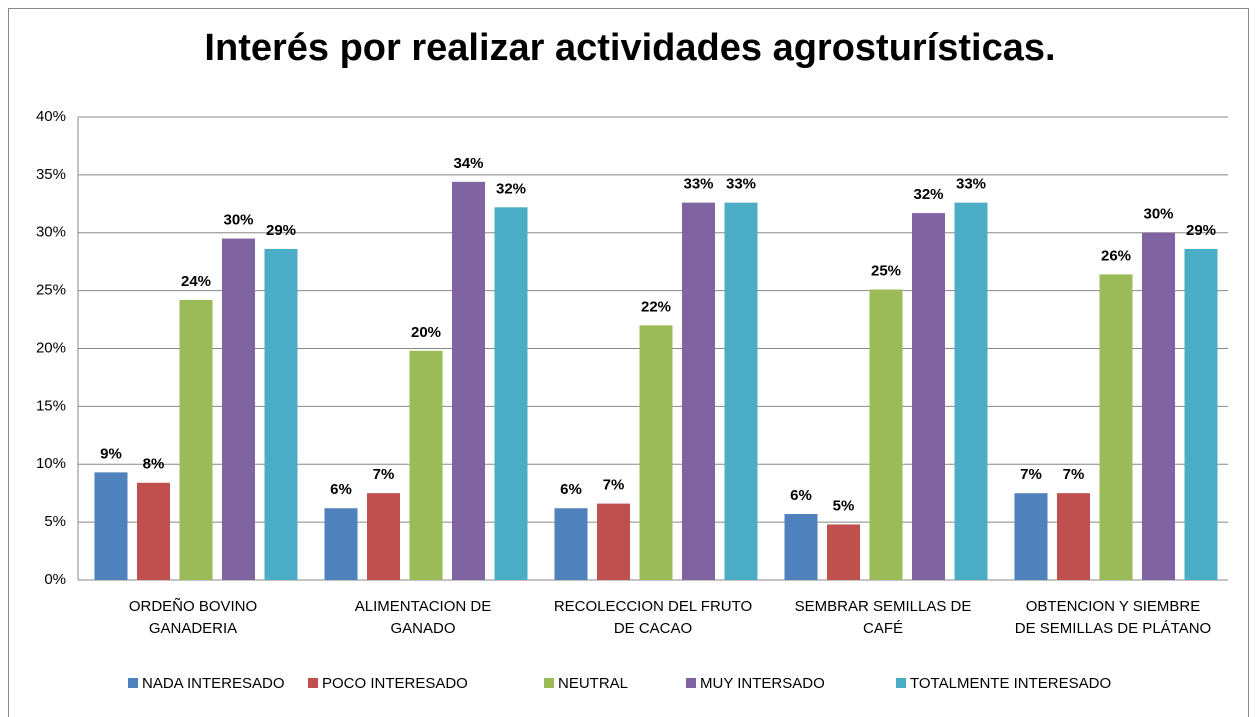  Describe the element at coordinates (468, 163) in the screenshot. I see `value-label: 34%` at that location.